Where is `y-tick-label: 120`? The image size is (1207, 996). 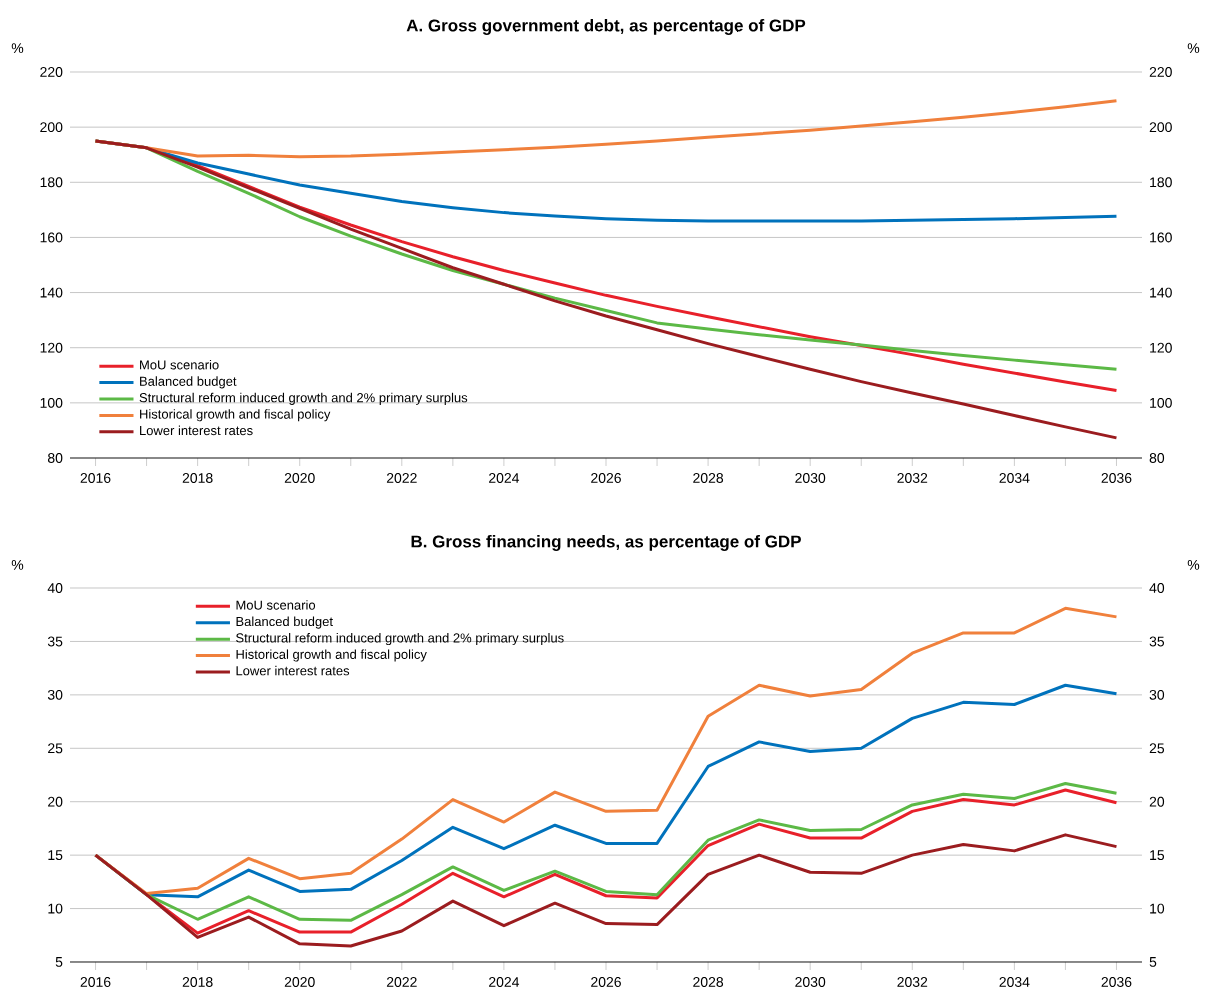 y-tick-label: 120 is located at coordinates (51, 347).